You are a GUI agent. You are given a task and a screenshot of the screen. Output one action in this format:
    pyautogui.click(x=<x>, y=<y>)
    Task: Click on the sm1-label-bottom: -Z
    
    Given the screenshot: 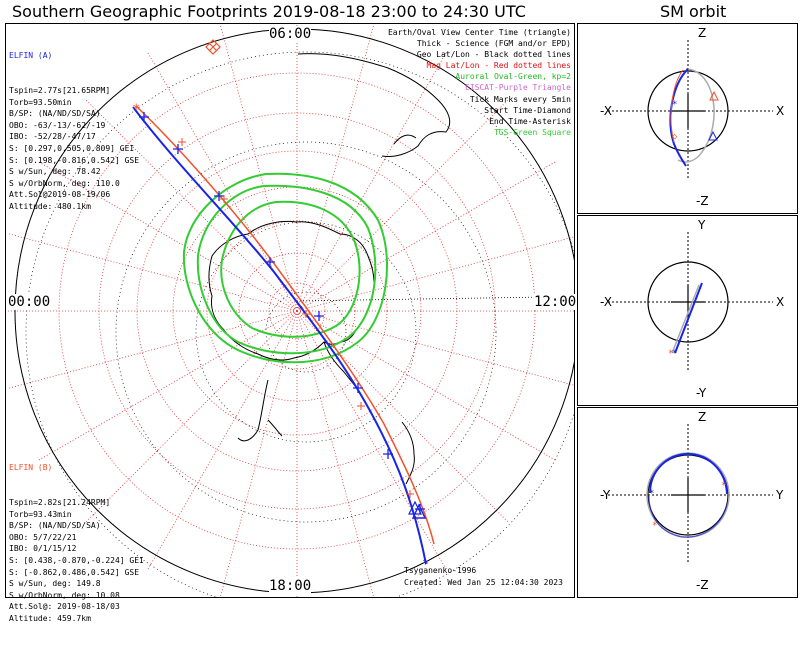 What is the action you would take?
    pyautogui.click(x=702, y=201)
    